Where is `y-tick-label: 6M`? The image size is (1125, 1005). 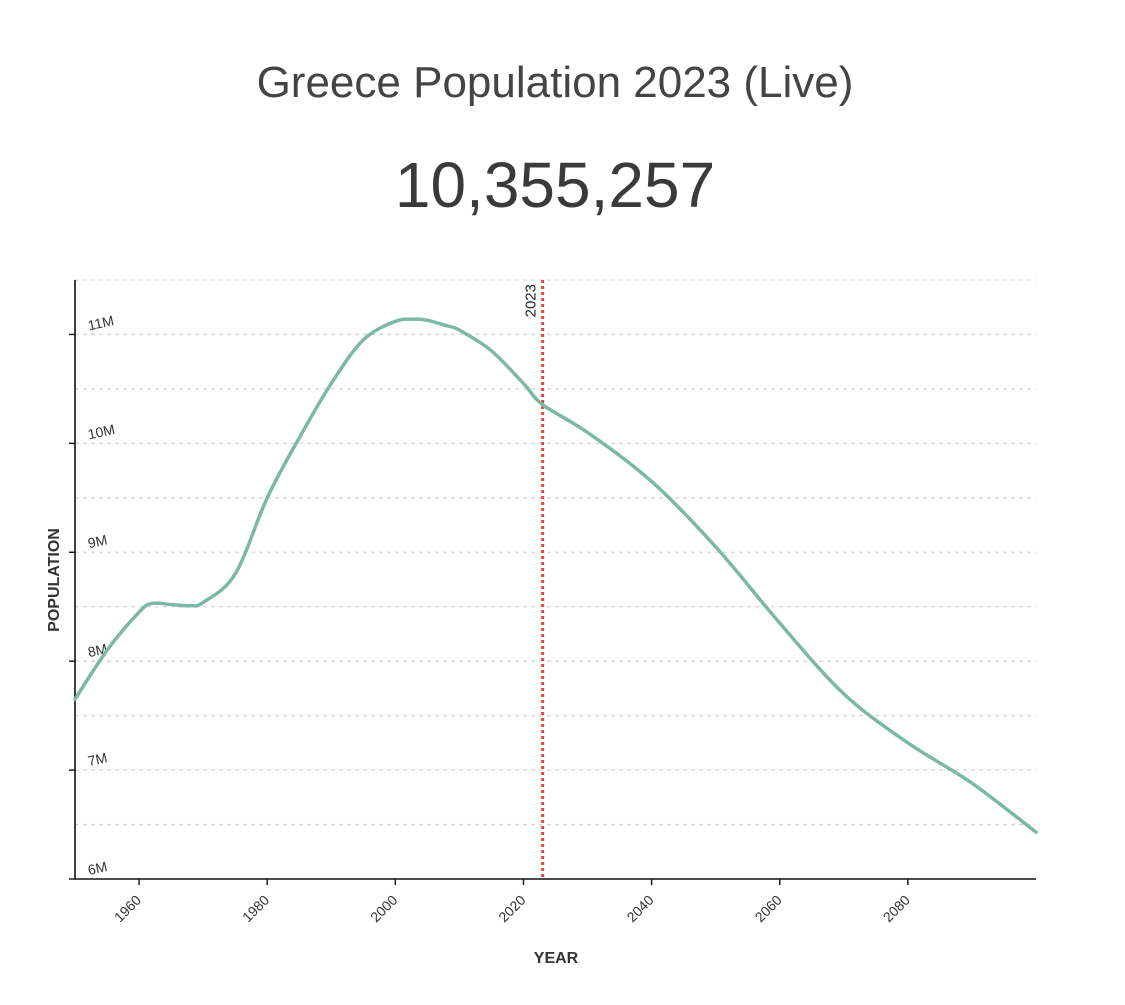
y-tick-label: 6M is located at coordinates (97, 868).